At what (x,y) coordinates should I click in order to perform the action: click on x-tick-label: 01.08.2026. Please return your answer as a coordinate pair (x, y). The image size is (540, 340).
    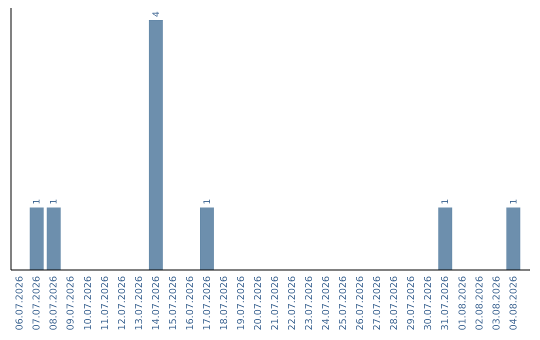
    Looking at the image, I should click on (462, 303).